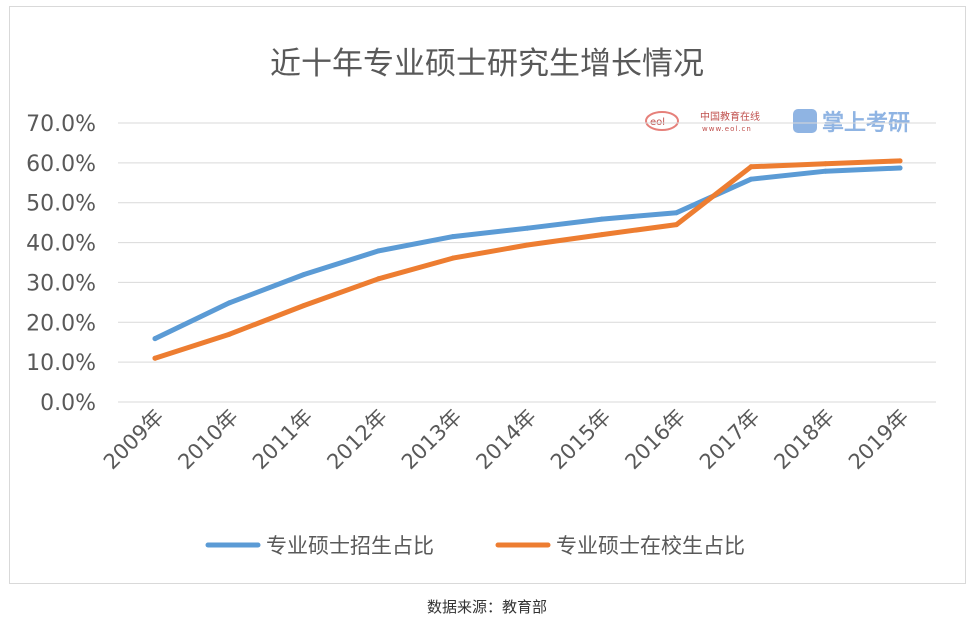 This screenshot has height=622, width=974. I want to click on y-tick-label: 10.0%, so click(61, 363).